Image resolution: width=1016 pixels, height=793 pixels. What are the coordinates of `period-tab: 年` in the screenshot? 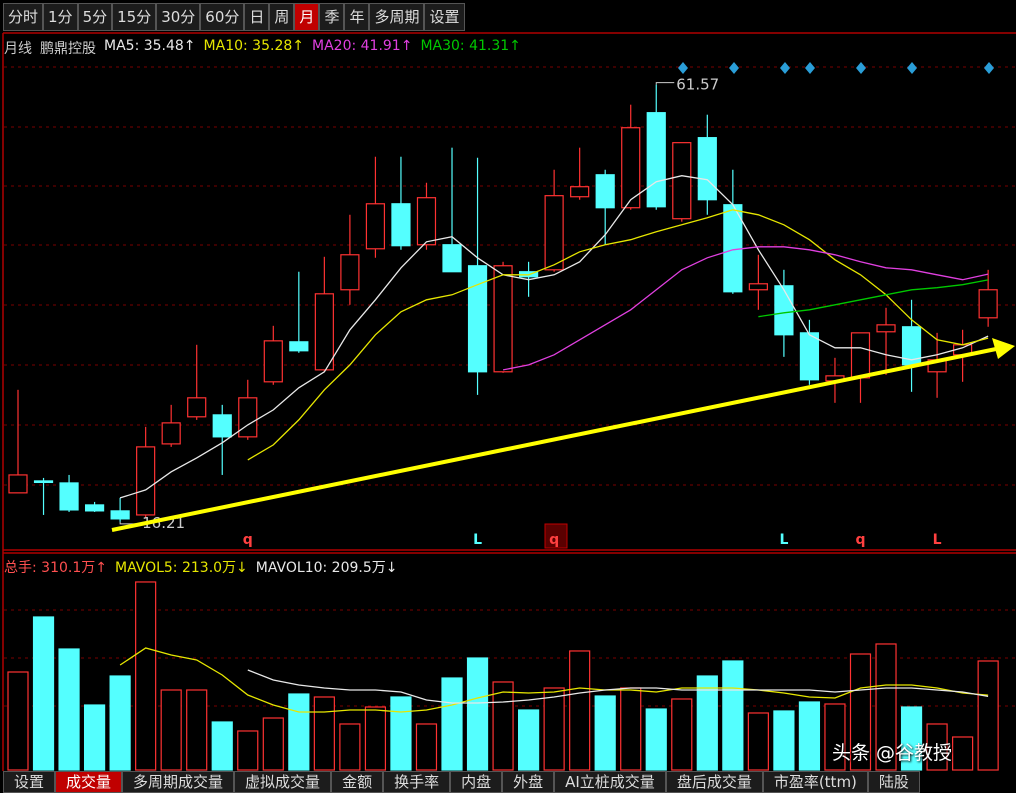 It's located at (357, 17).